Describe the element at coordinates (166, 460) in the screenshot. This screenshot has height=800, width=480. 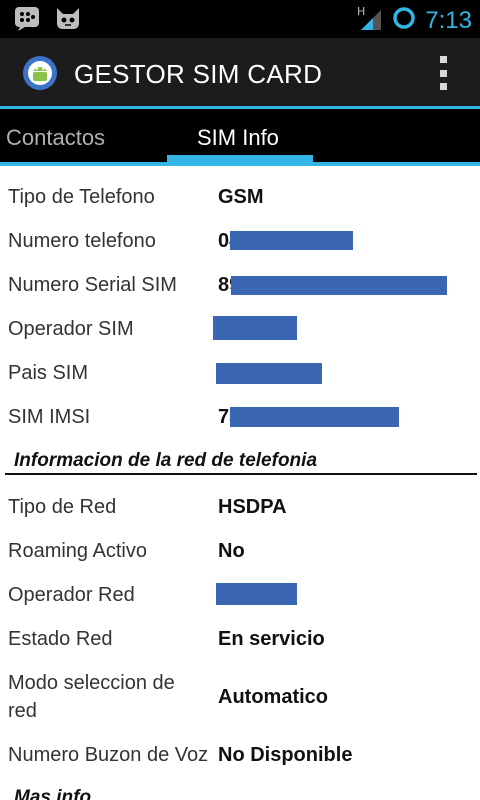
I see `section-title-red: Informacion de la red de telefonia` at that location.